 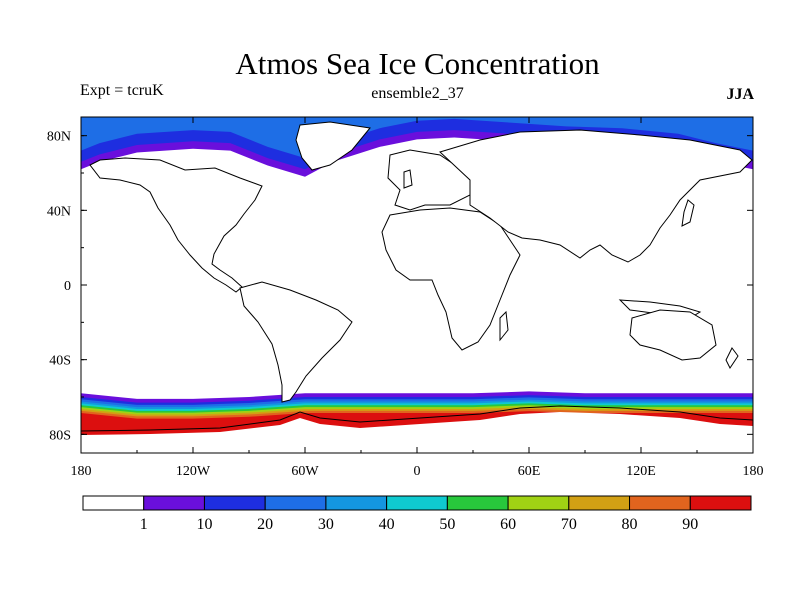 What do you see at coordinates (144, 524) in the screenshot?
I see `colorbar-label: 1` at bounding box center [144, 524].